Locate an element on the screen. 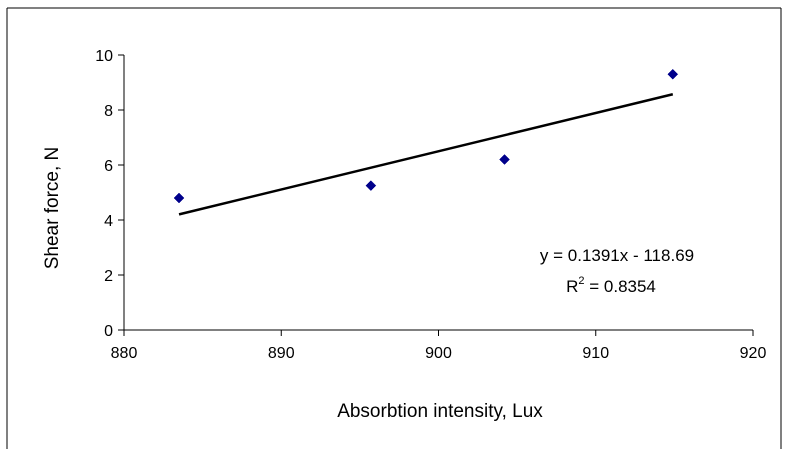 The width and height of the screenshot is (788, 454). y-axis-ticks: 0 2 4 6 8 10 is located at coordinates (109, 194).